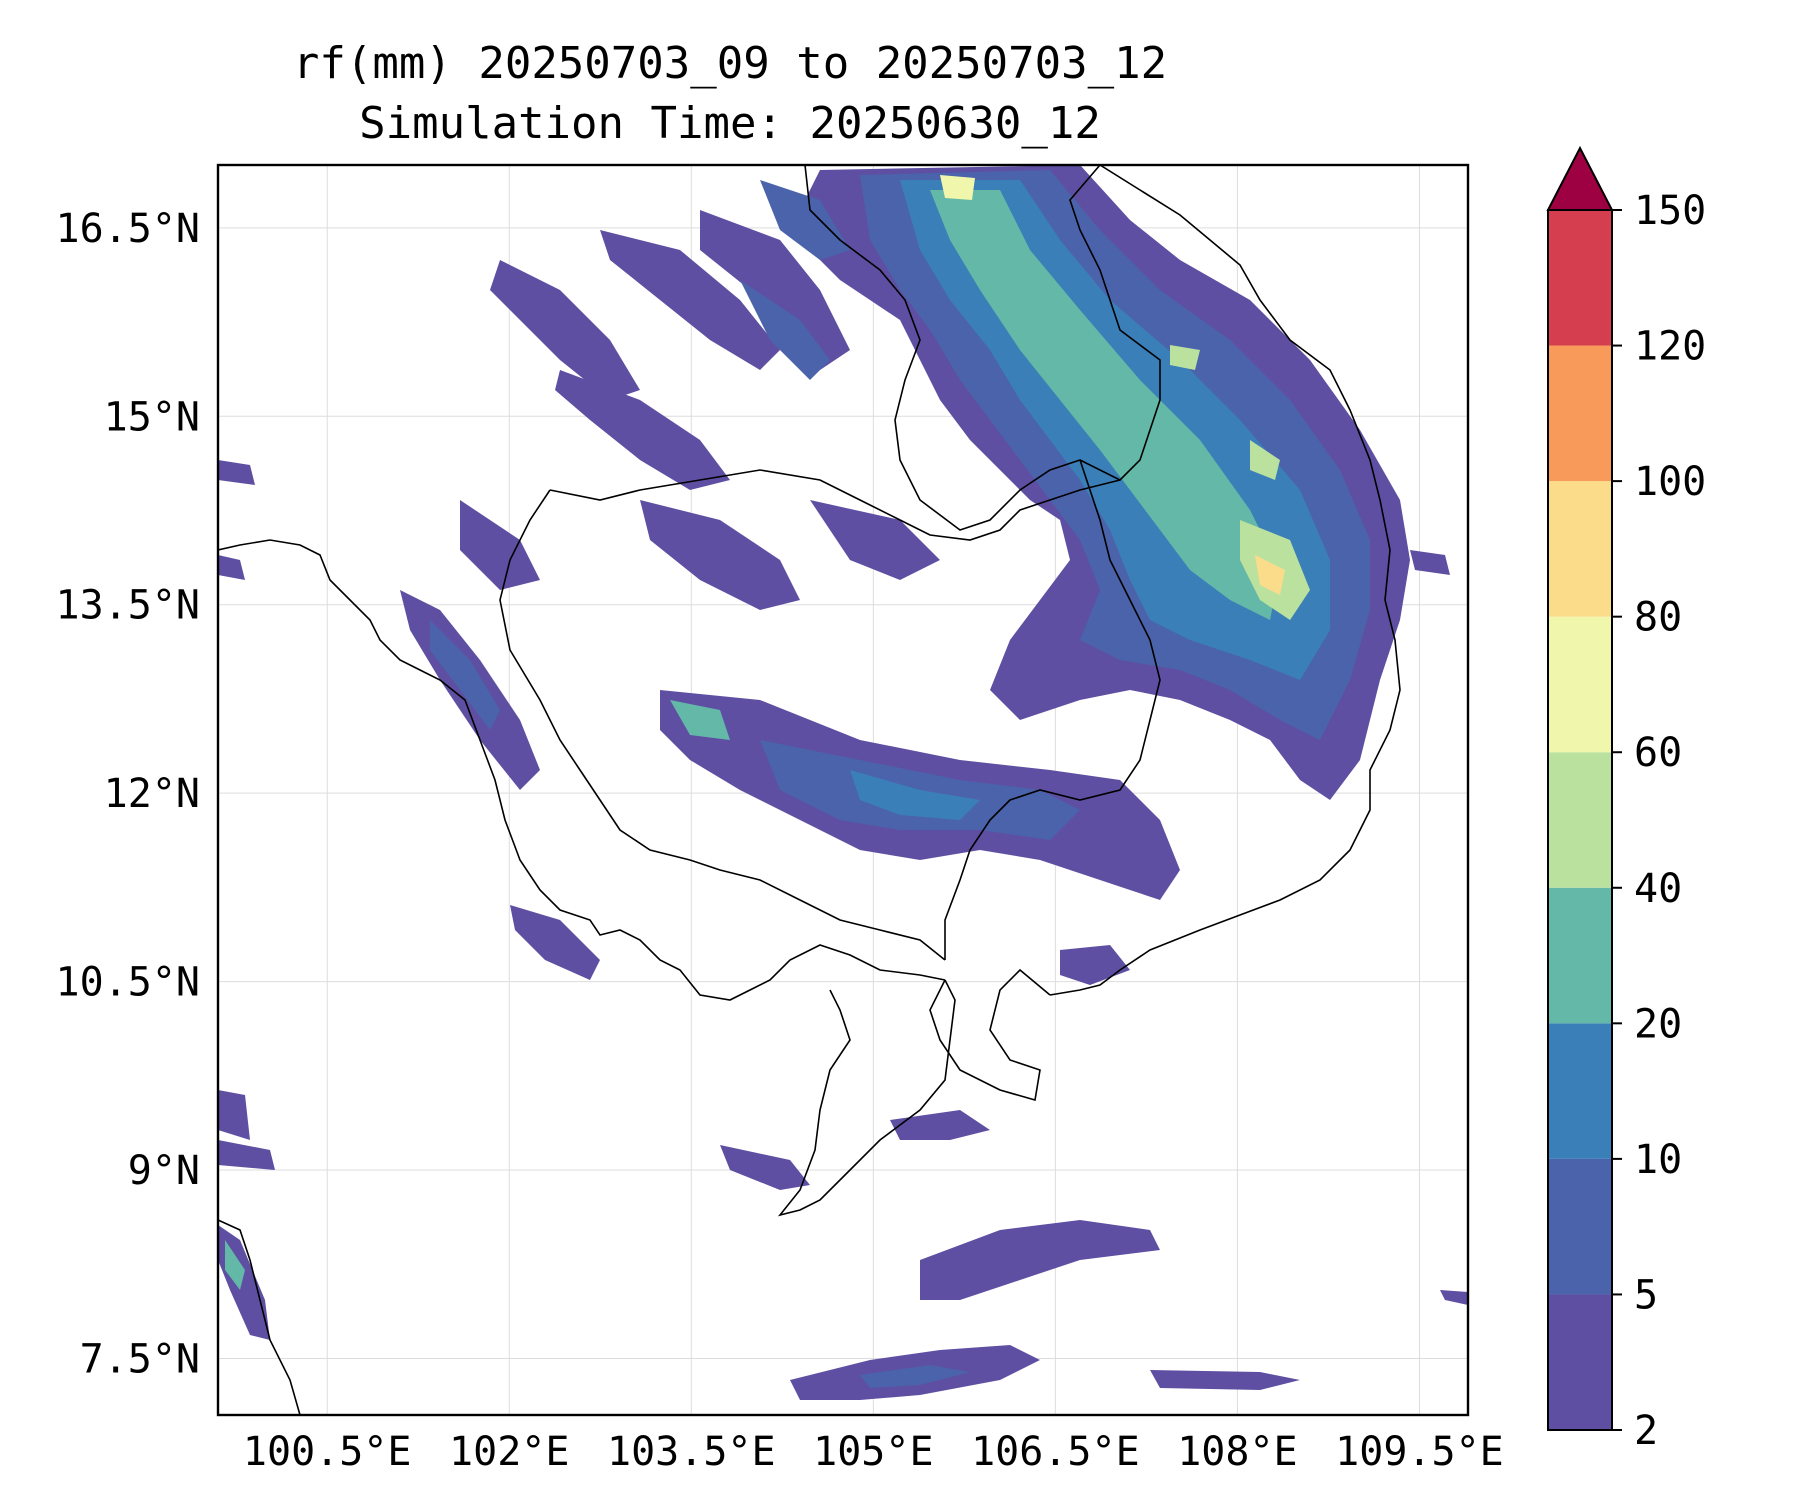 The image size is (1800, 1500). Describe the element at coordinates (128, 606) in the screenshot. I see `lat-tick-label: 13.5°N` at that location.